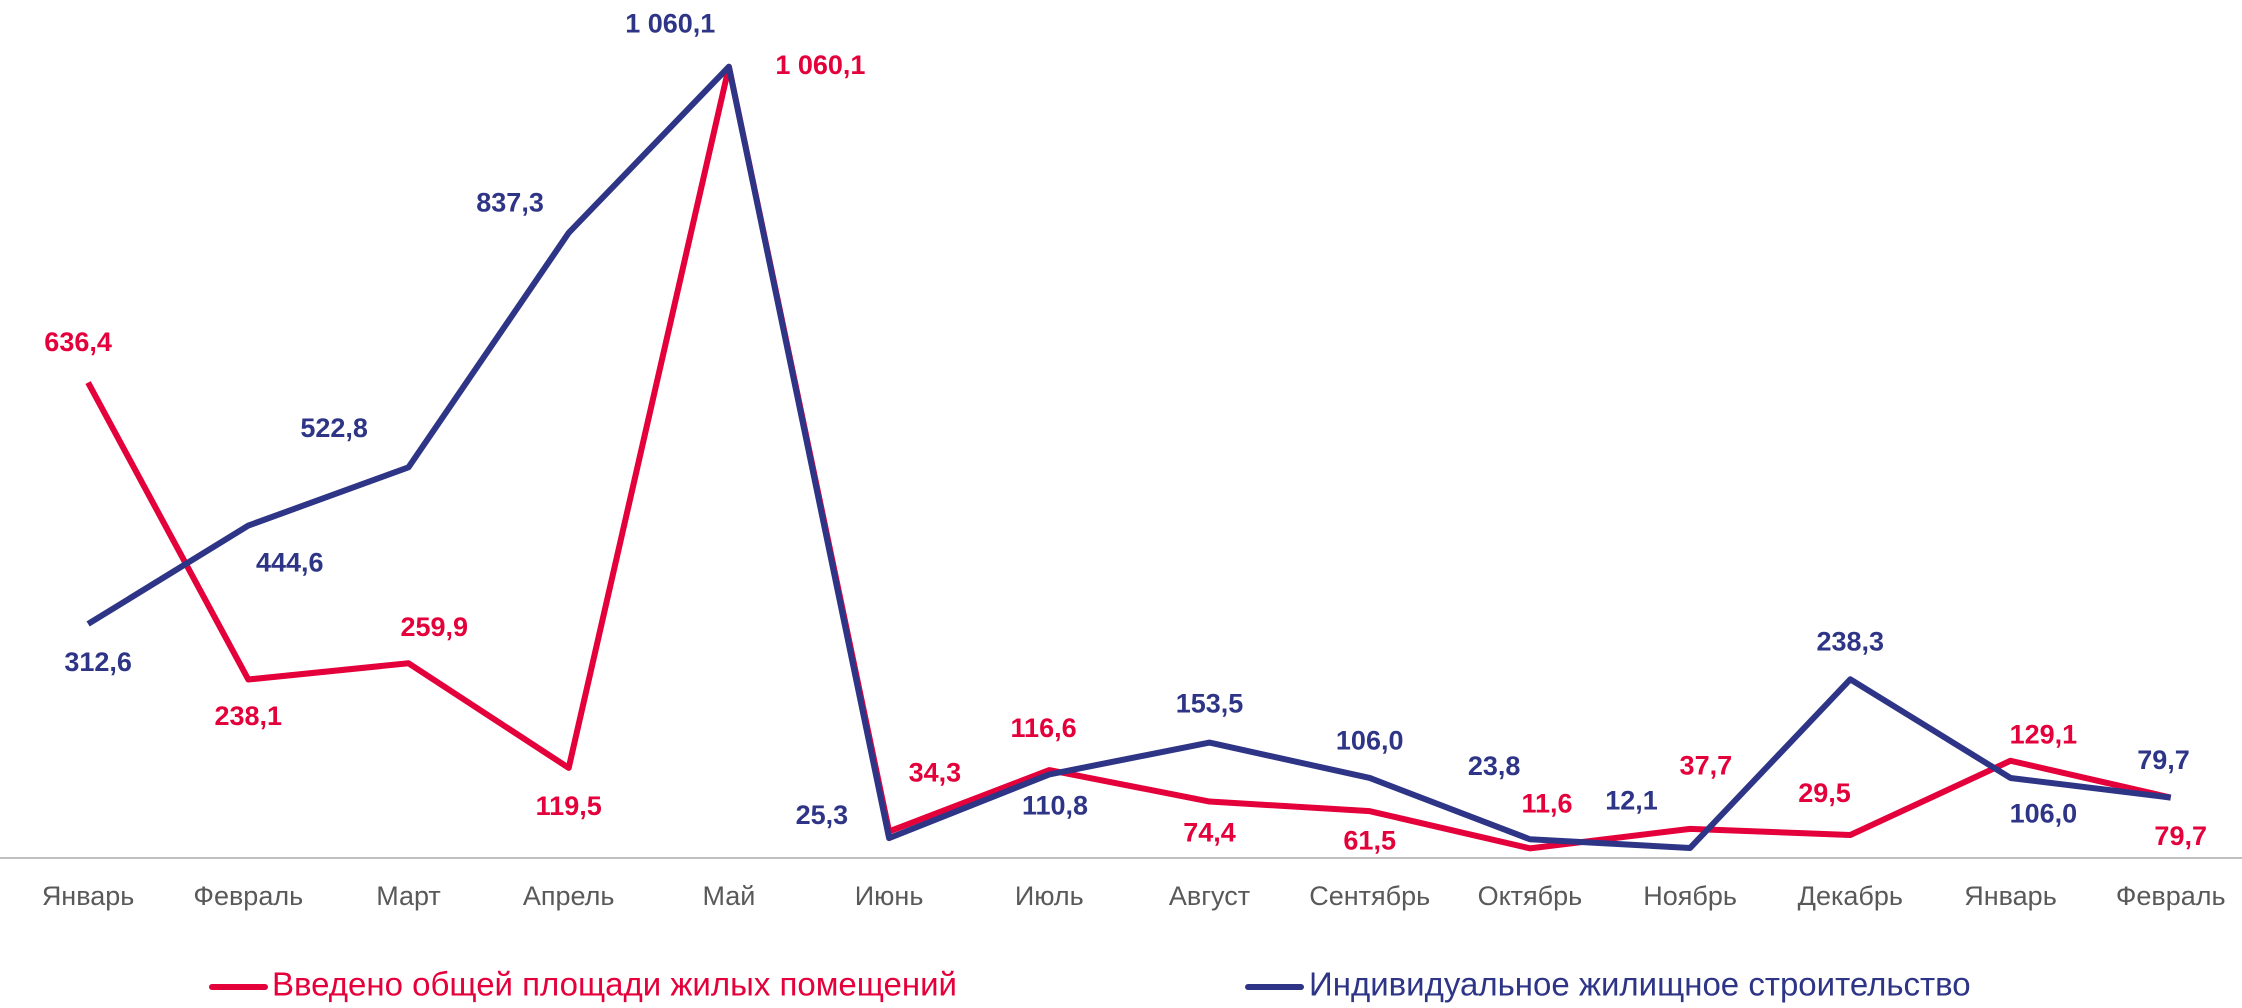 The image size is (2242, 1008). What do you see at coordinates (569, 896) in the screenshot?
I see `x-tick-label: Апрель` at bounding box center [569, 896].